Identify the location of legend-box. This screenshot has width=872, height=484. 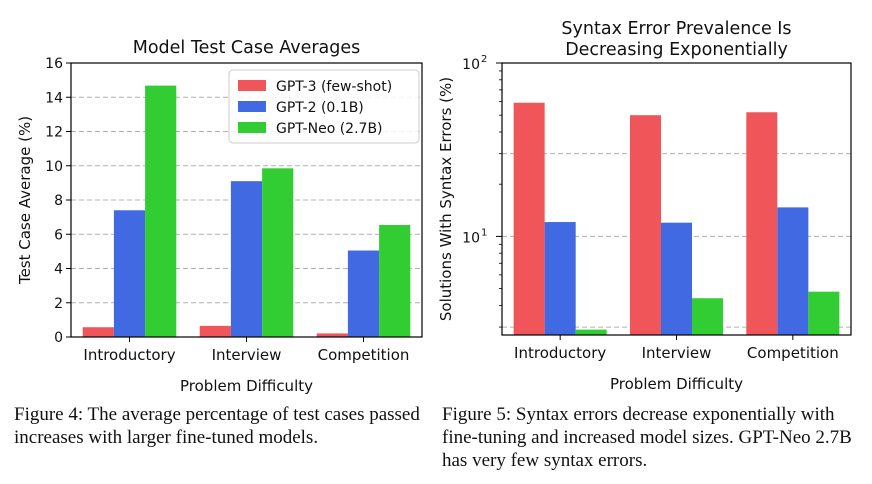
(324, 106).